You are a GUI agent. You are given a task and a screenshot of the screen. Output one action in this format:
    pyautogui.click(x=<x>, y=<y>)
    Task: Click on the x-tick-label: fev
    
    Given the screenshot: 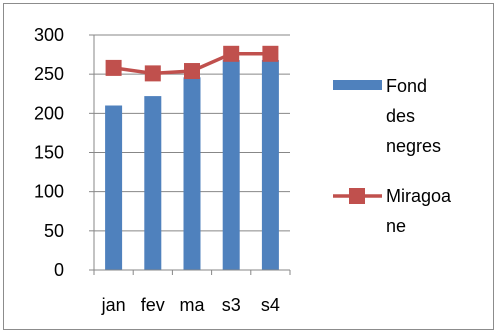 What is the action you would take?
    pyautogui.click(x=153, y=305)
    